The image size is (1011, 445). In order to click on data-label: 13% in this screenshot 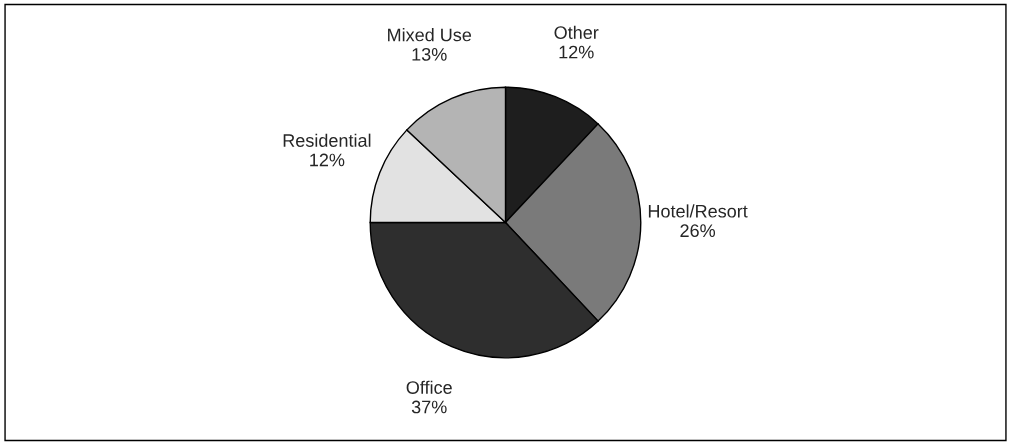, I will do `click(429, 54)`.